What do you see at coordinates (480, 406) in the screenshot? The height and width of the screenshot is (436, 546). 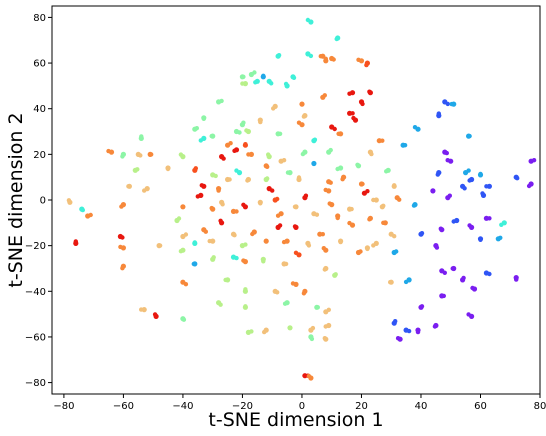 I see `x-tick-label: 60` at bounding box center [480, 406].